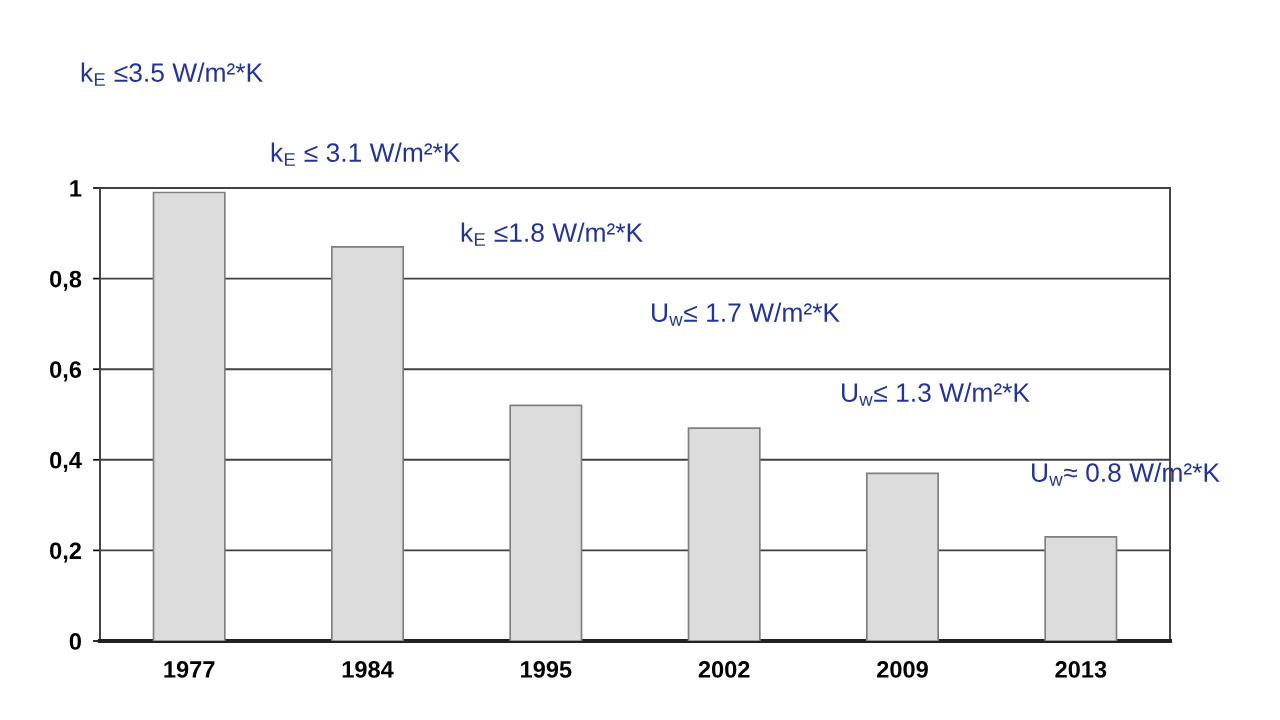 This screenshot has height=720, width=1280. I want to click on y-tick-label: 0,8, so click(66, 280).